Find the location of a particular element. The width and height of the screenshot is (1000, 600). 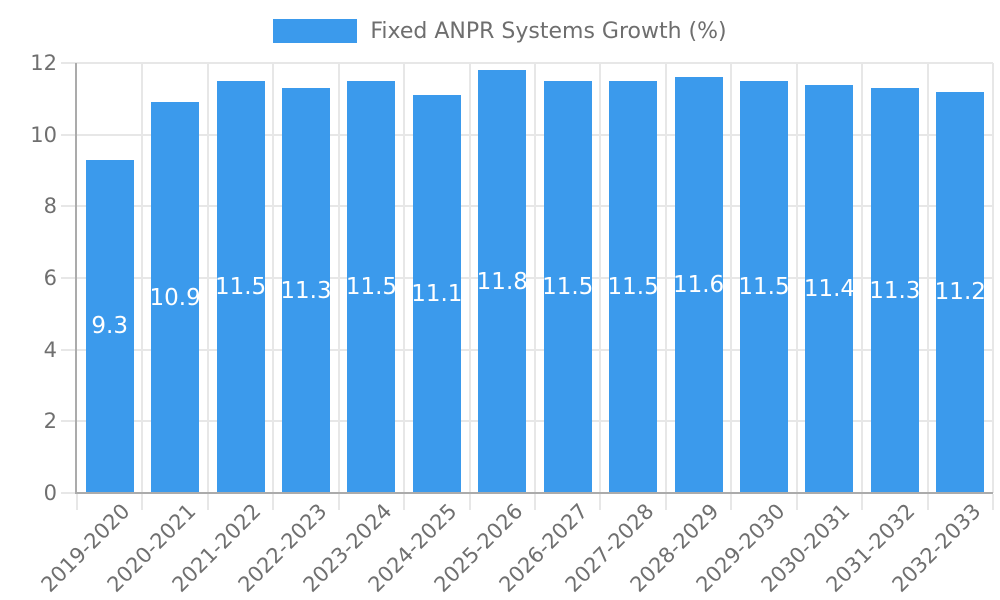

y-tick-label: 4 is located at coordinates (50, 349).